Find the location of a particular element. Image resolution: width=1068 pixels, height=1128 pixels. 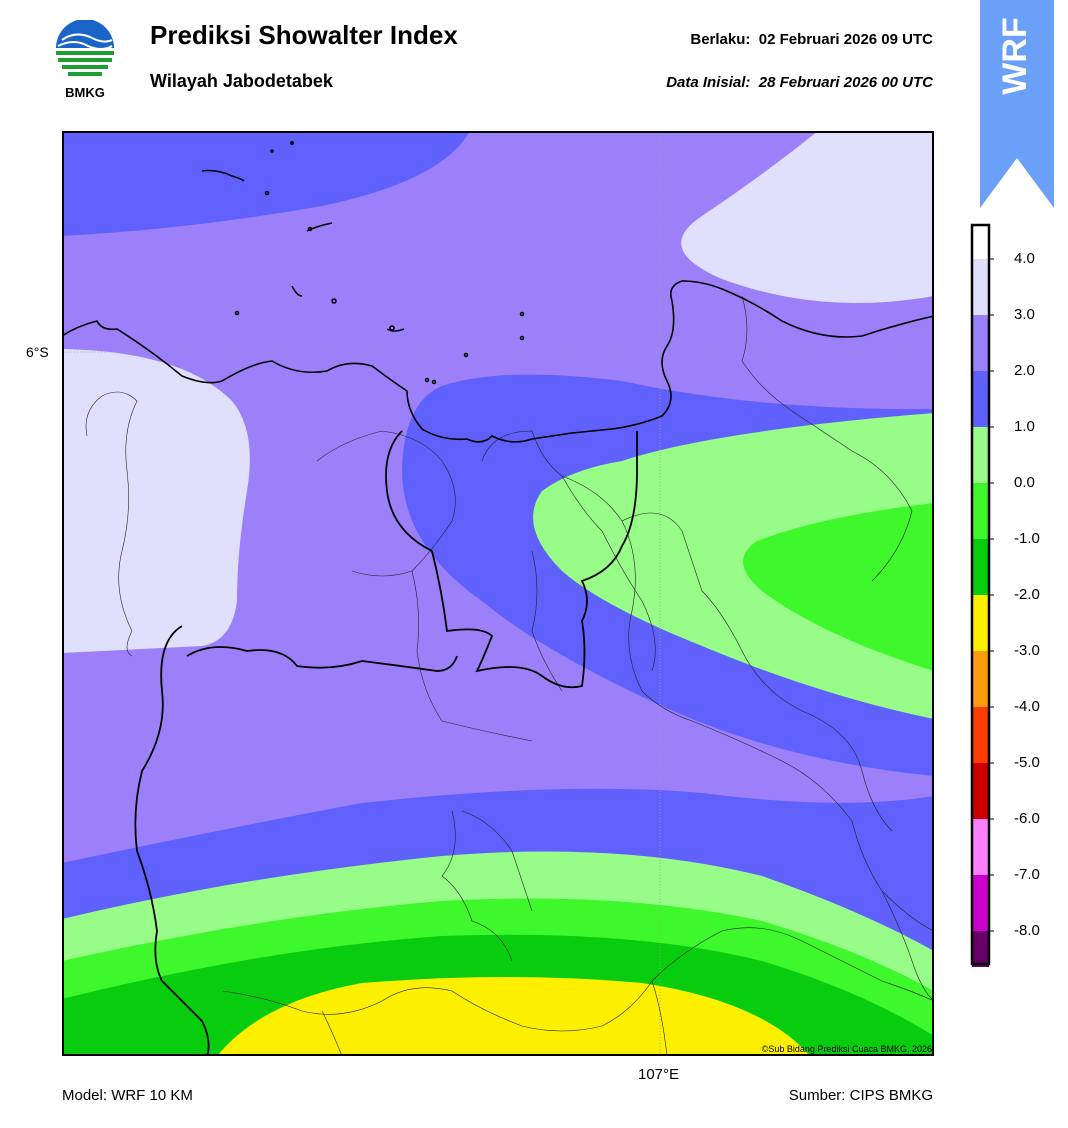

logo-text: BMKG is located at coordinates (85, 92).